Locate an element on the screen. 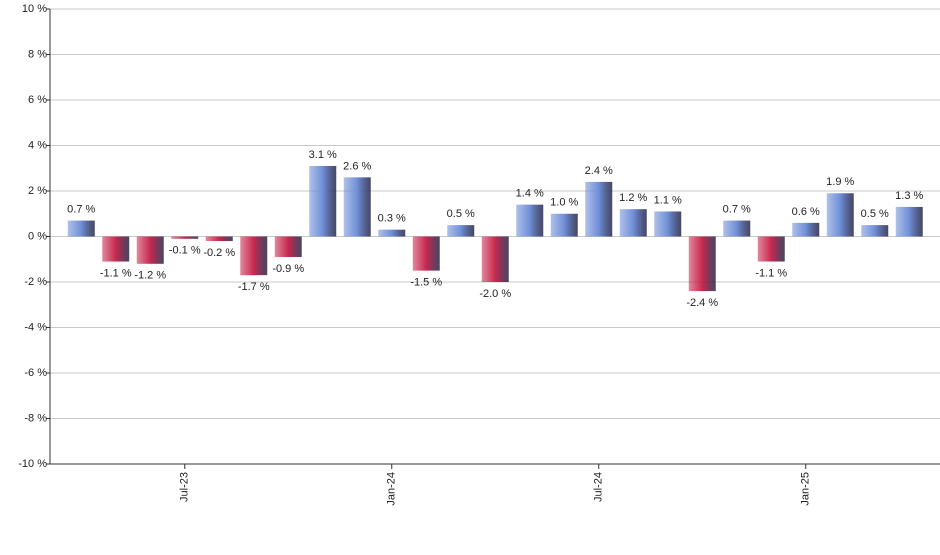 This screenshot has width=940, height=555. x-tick-label: Jul-23 is located at coordinates (185, 487).